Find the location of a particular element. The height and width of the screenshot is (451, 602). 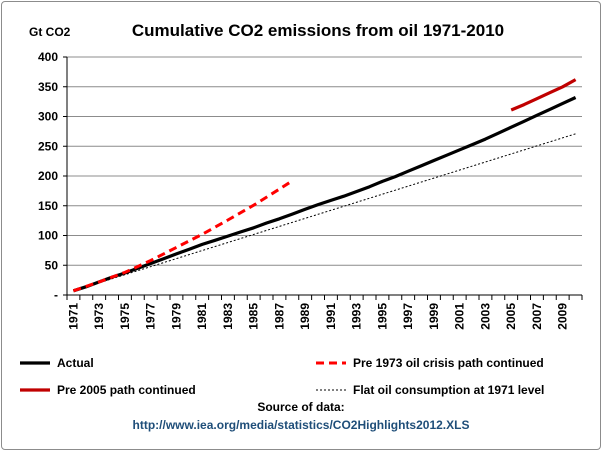

x-tick-label: 1977 is located at coordinates (151, 316).